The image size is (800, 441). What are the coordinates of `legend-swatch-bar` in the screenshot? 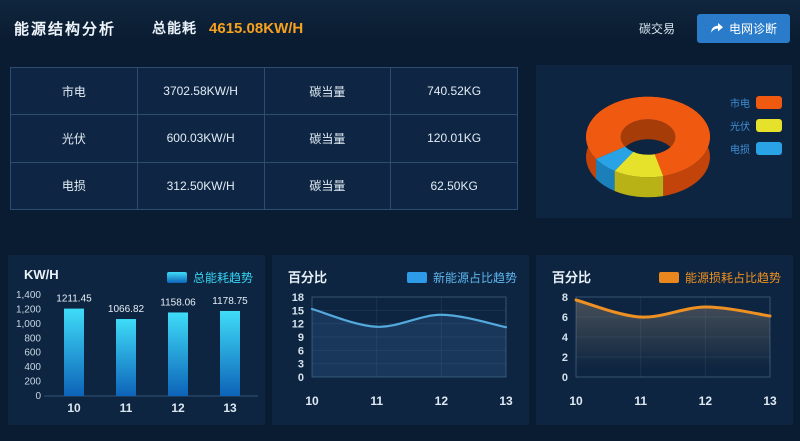 It's located at (176, 277).